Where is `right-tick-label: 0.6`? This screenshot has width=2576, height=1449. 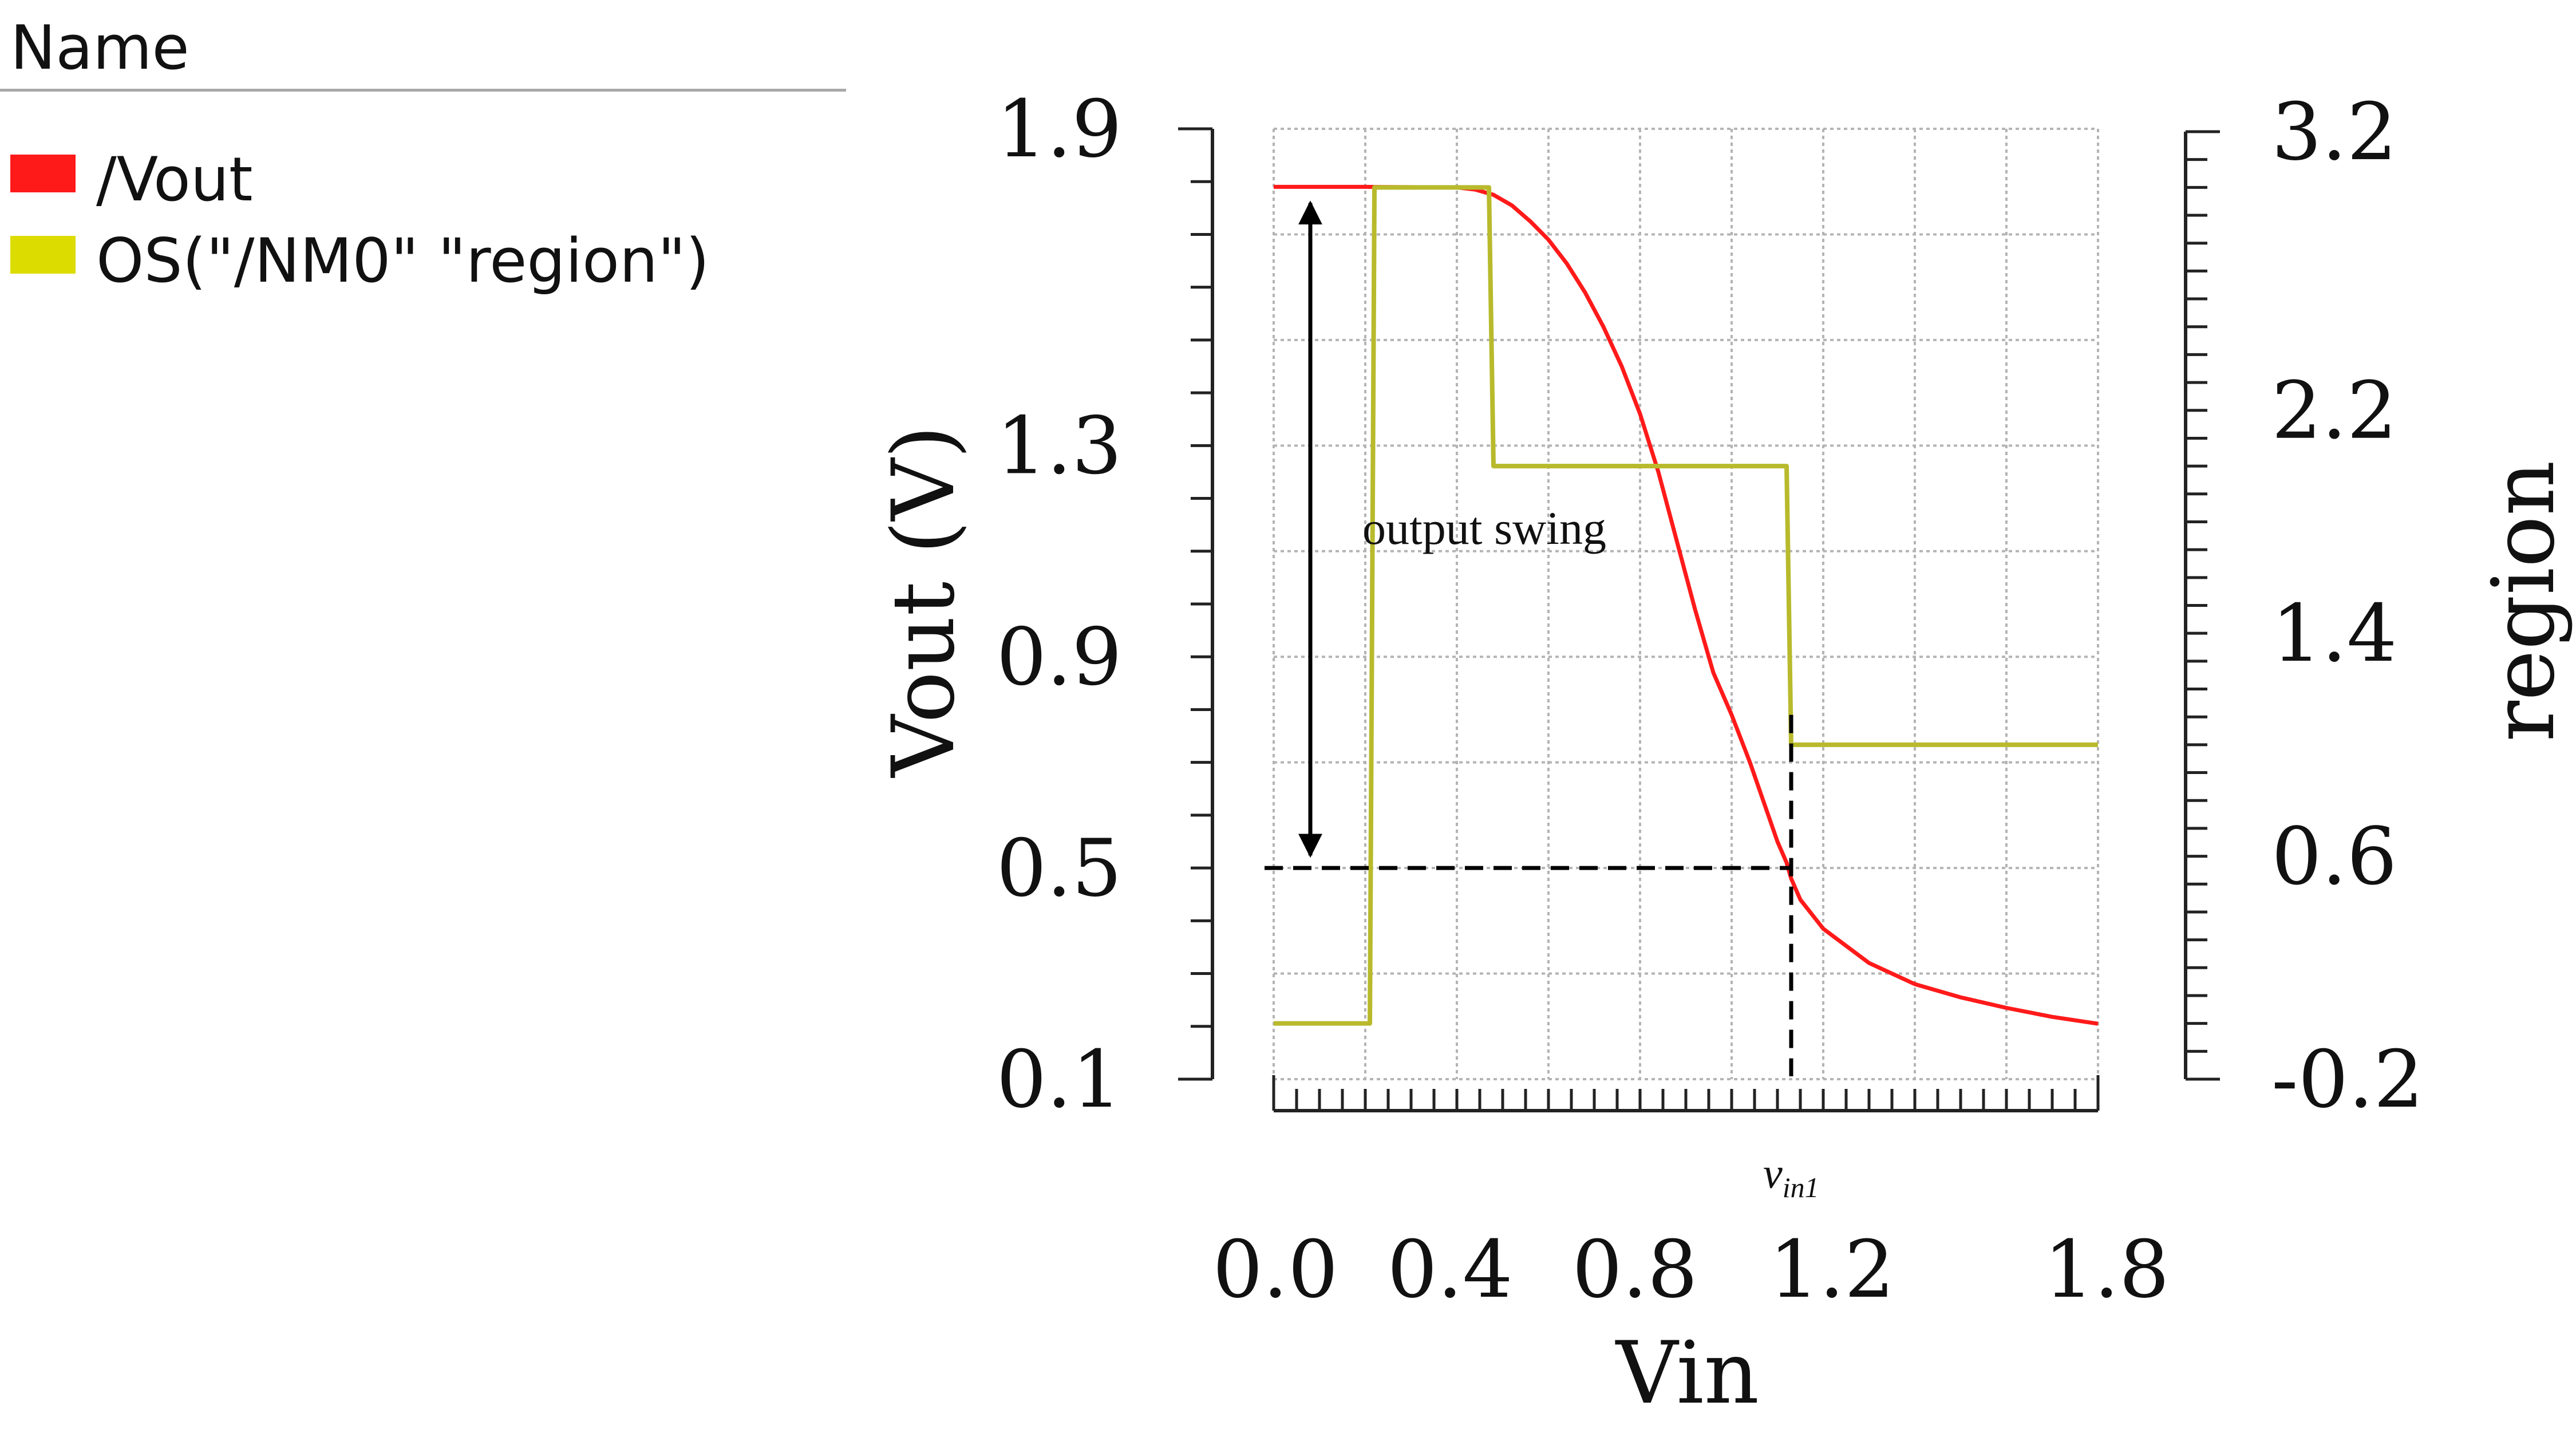 right-tick-label: 0.6 is located at coordinates (2334, 857).